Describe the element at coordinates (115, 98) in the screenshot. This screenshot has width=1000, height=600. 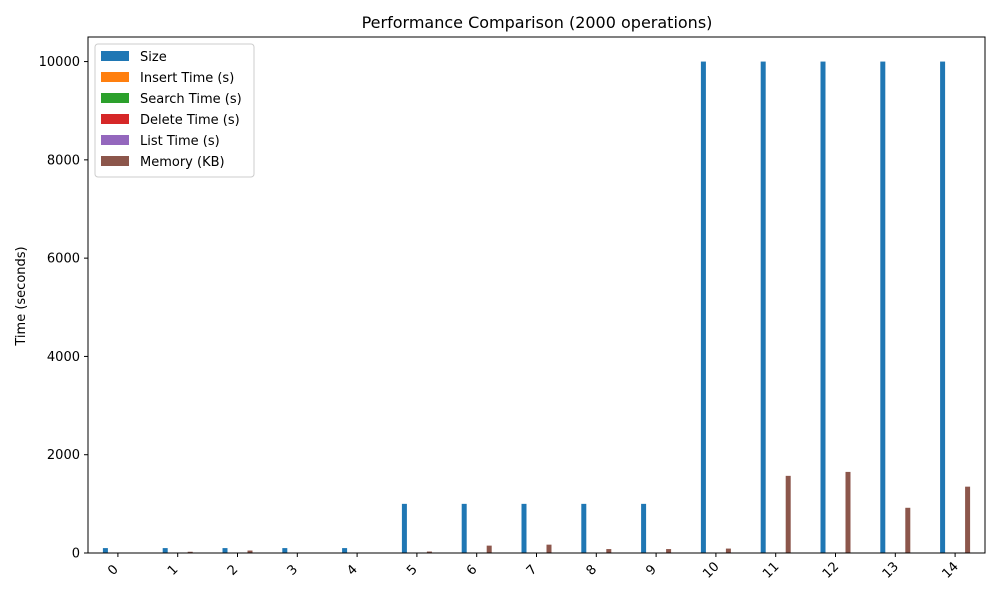
I see `legend-swatch-search-time-s` at that location.